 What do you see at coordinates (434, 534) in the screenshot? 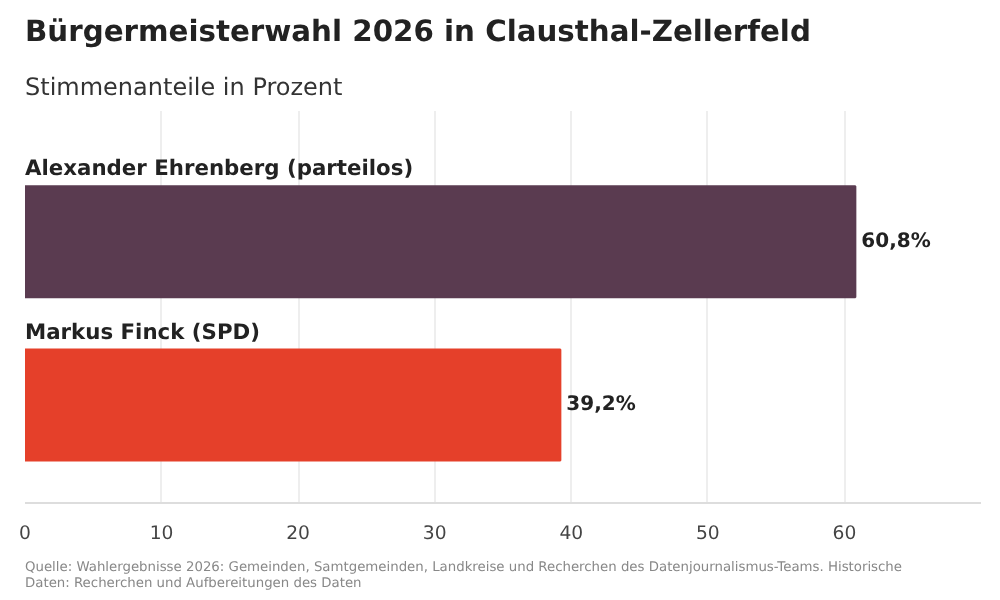
I see `x-tick-label: 30` at bounding box center [434, 534].